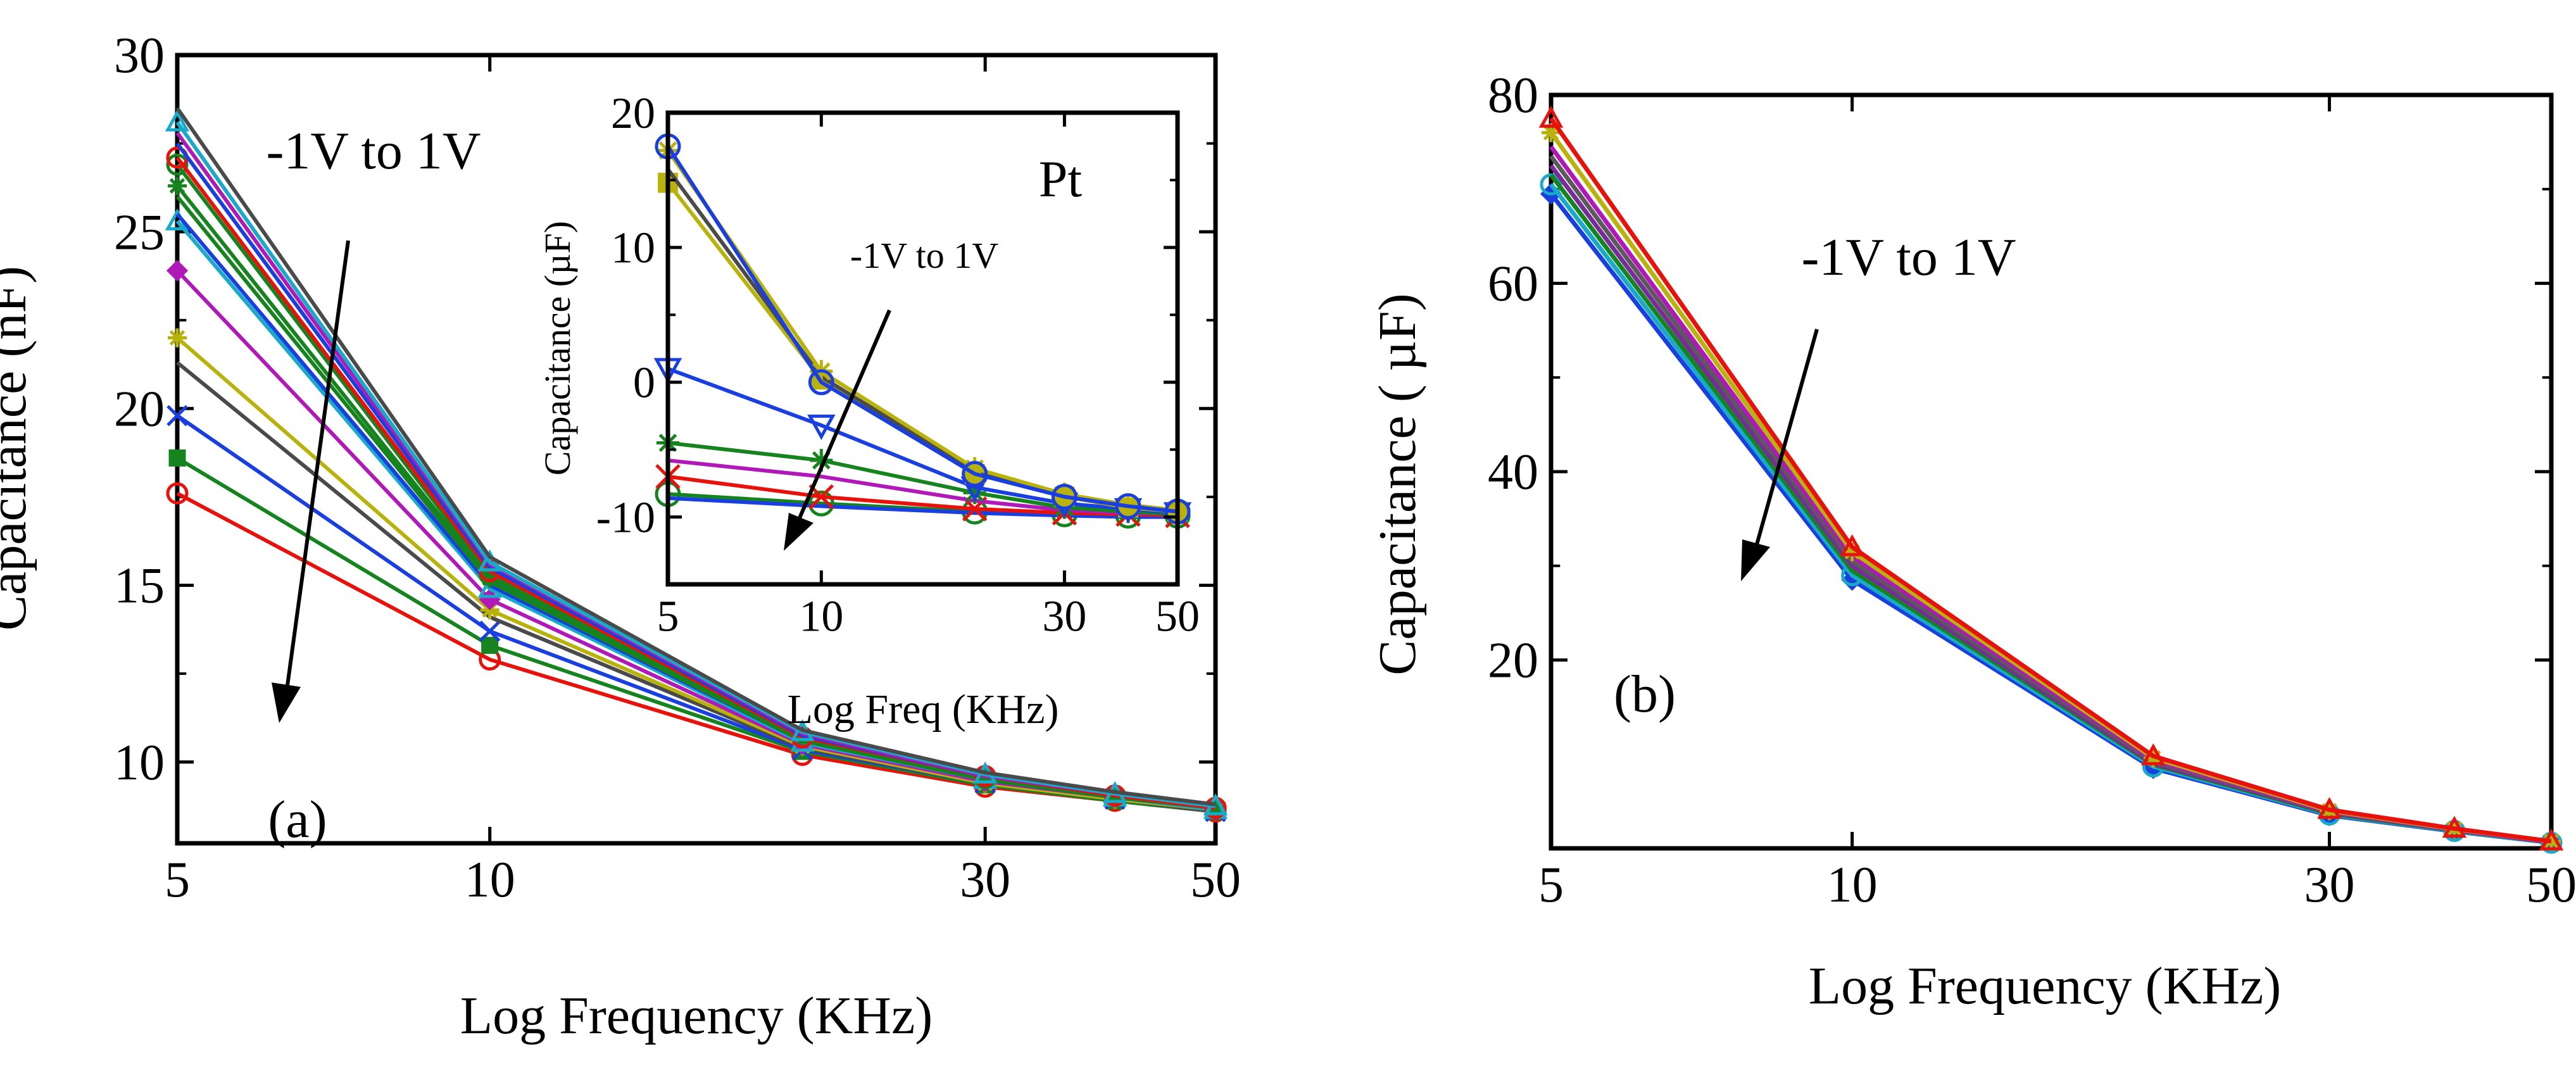  Describe the element at coordinates (1061, 179) in the screenshot. I see `inset-label-pt: Pt` at that location.